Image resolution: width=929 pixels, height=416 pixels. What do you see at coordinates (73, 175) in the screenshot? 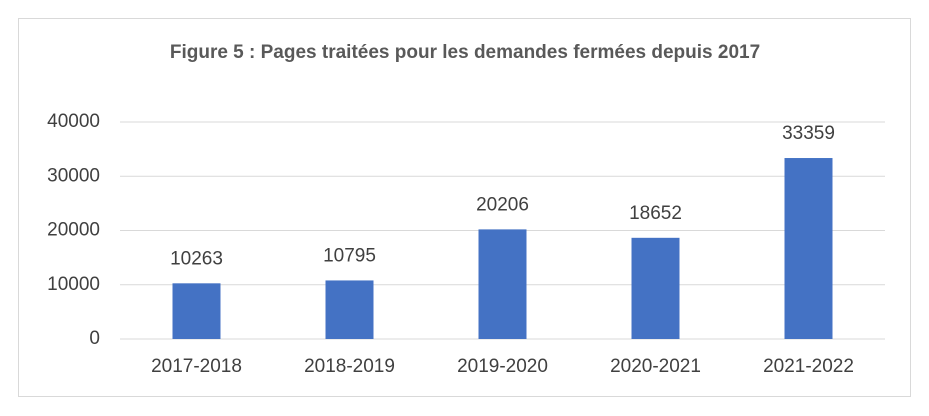
I see `y-tick-label: 30000` at bounding box center [73, 175].